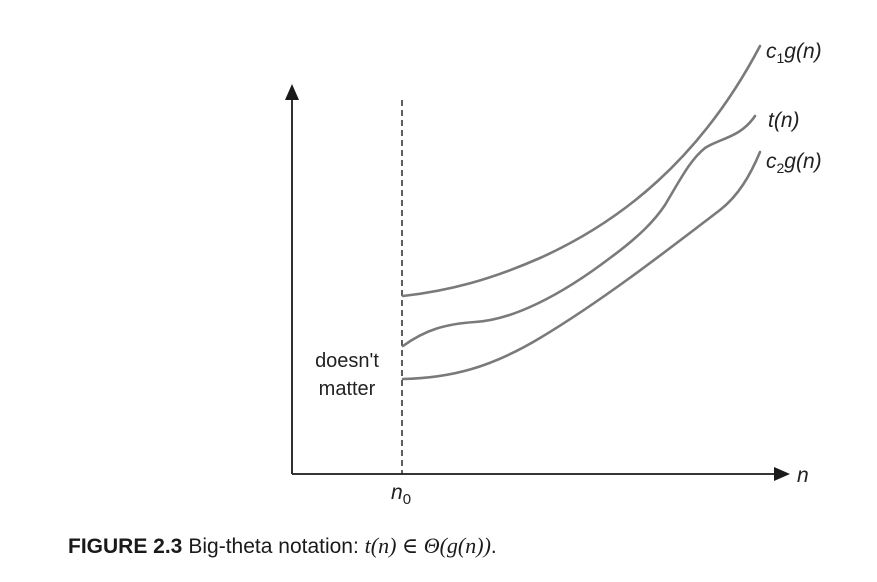  I want to click on region-note-line1: doesn't, so click(347, 361).